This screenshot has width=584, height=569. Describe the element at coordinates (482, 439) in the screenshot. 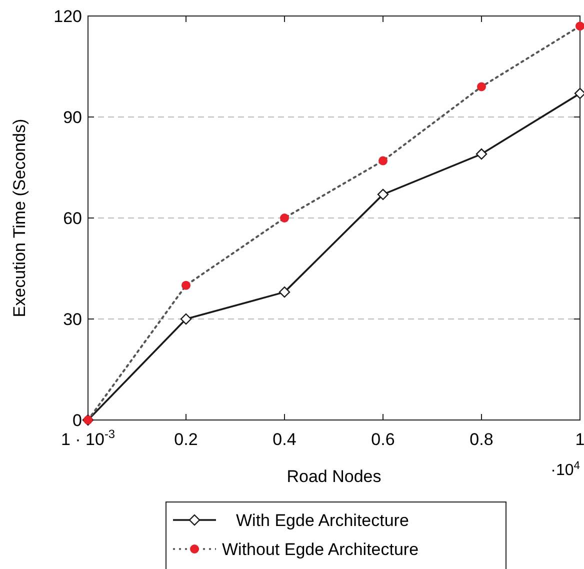

I see `x-tick-label: 0.8` at that location.